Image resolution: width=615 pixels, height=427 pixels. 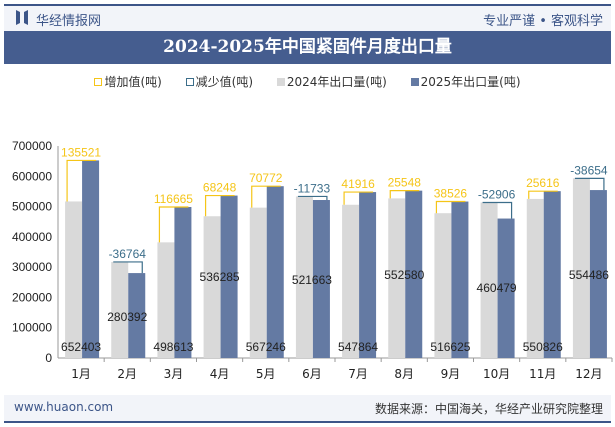 What do you see at coordinates (588, 374) in the screenshot?
I see `x-tick-label: 12月` at bounding box center [588, 374].